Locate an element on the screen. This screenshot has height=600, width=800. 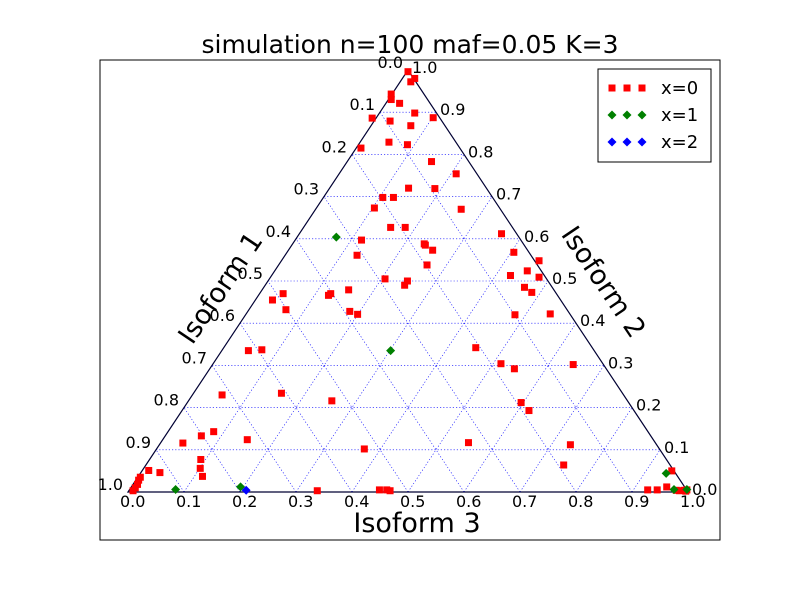
tick-label-right: 0.3 is located at coordinates (620, 362).